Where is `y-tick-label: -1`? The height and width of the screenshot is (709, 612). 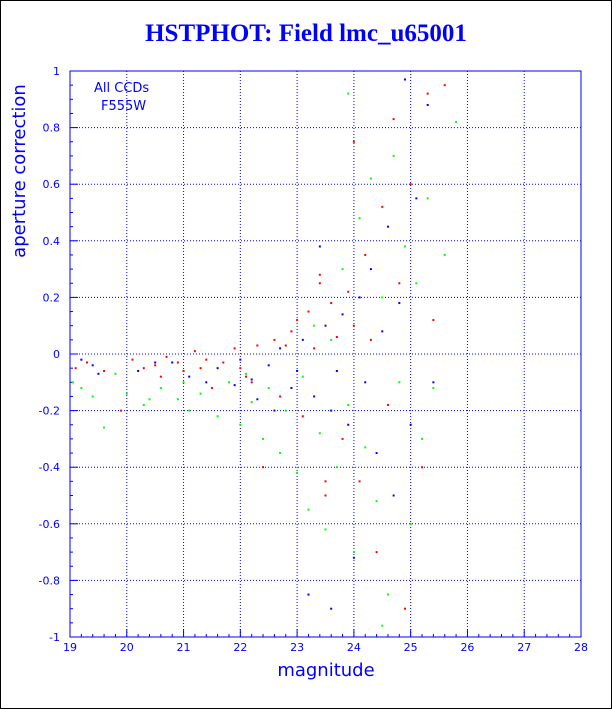
y-tick-label: -1 is located at coordinates (54, 637).